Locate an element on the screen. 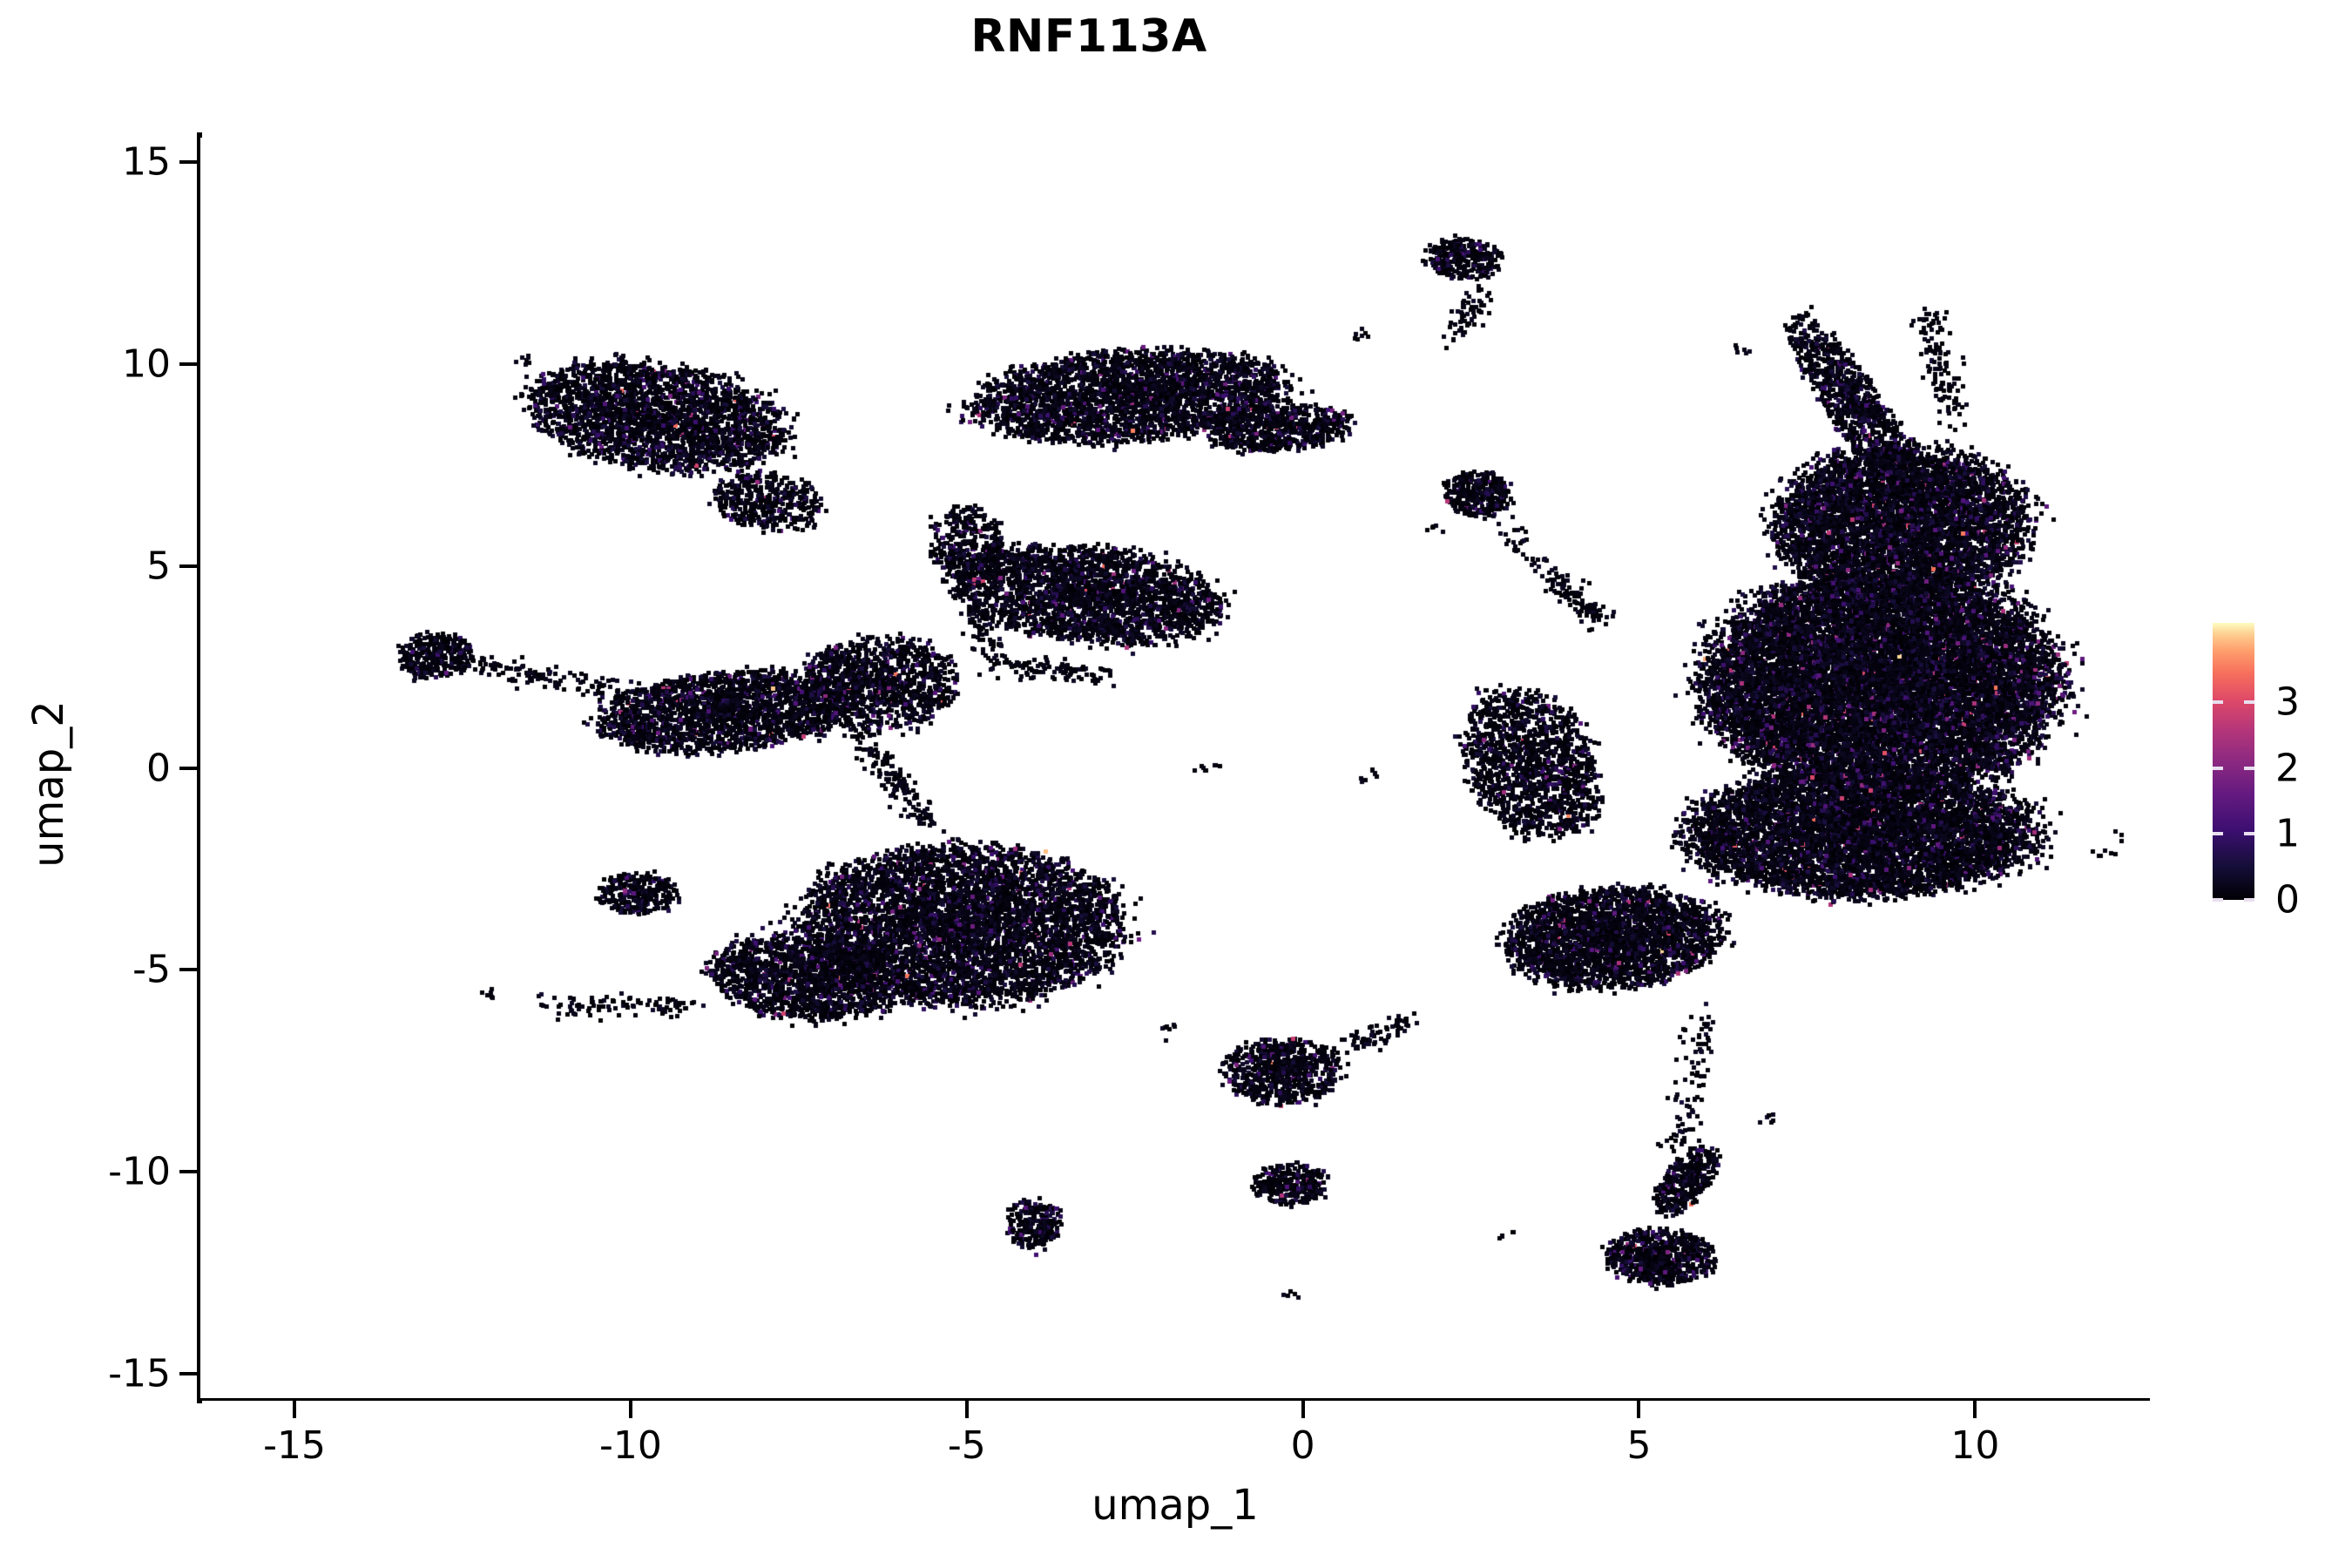  y-tick-label: -15 is located at coordinates (139, 1373).